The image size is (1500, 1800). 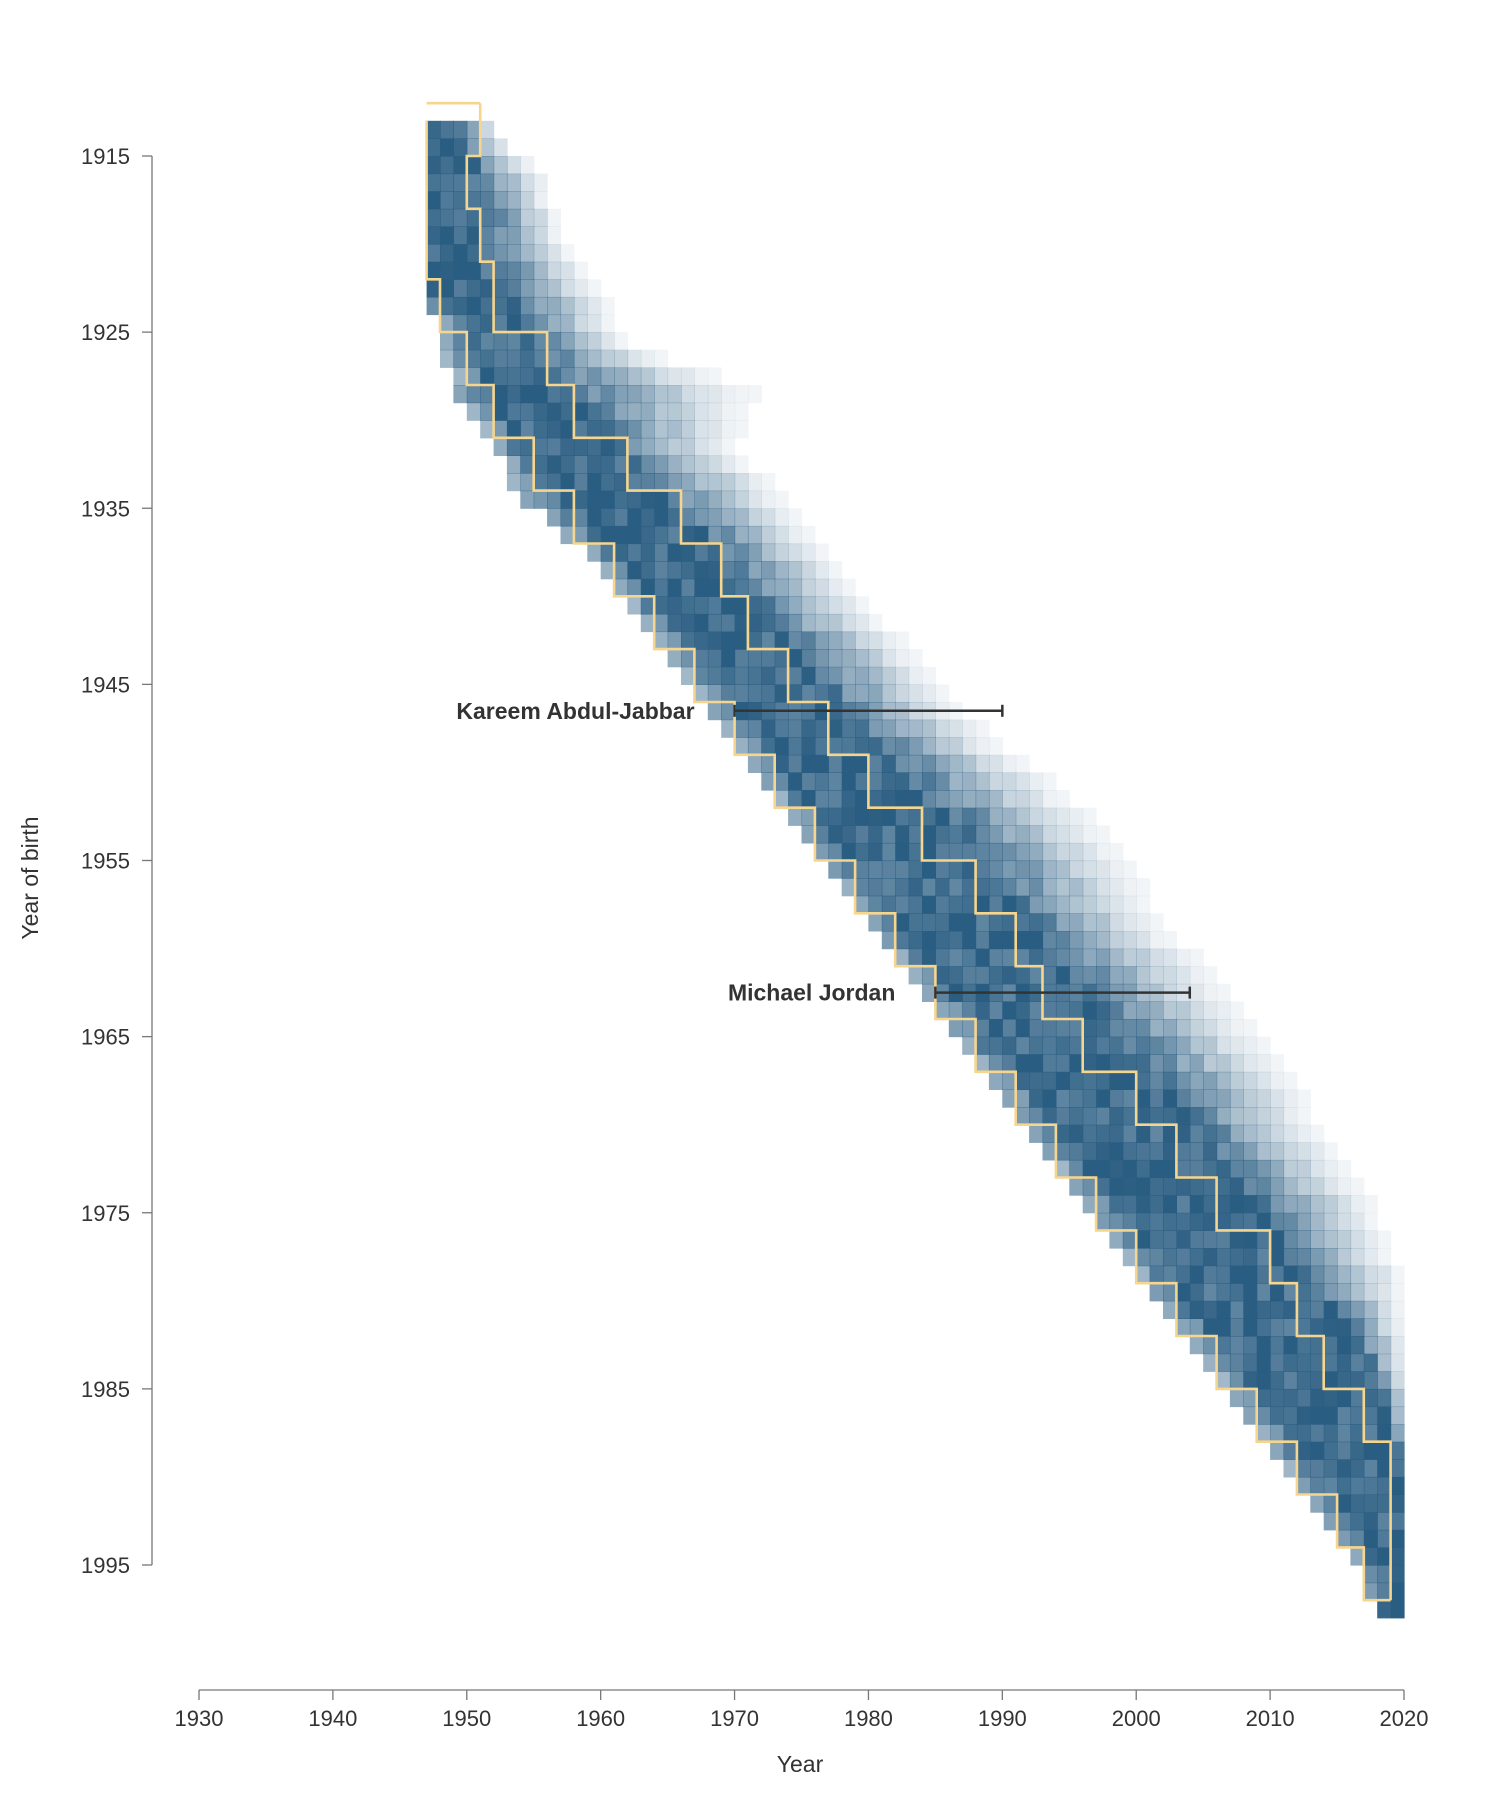 I want to click on x-tick-label: 1960, so click(x=600, y=1718).